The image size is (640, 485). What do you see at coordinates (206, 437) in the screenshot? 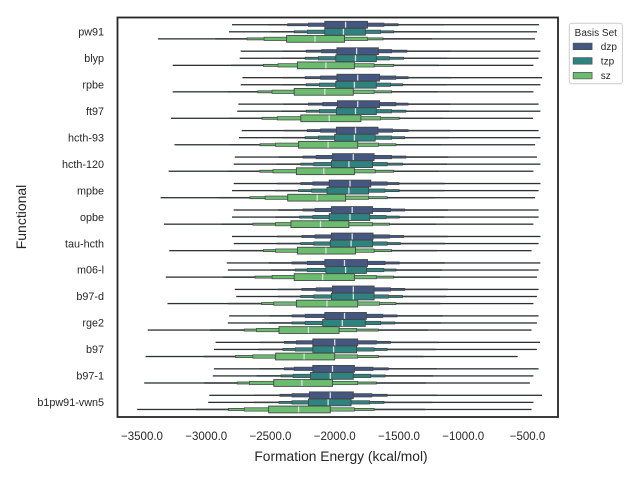
I see `svg-text: −3000.0` at bounding box center [206, 437].